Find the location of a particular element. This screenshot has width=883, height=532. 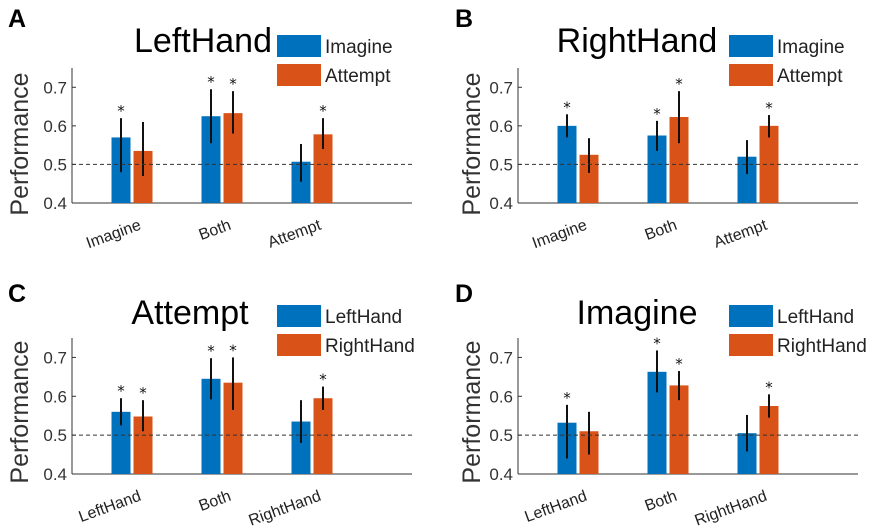

chart-title: RightHand is located at coordinates (637, 41).